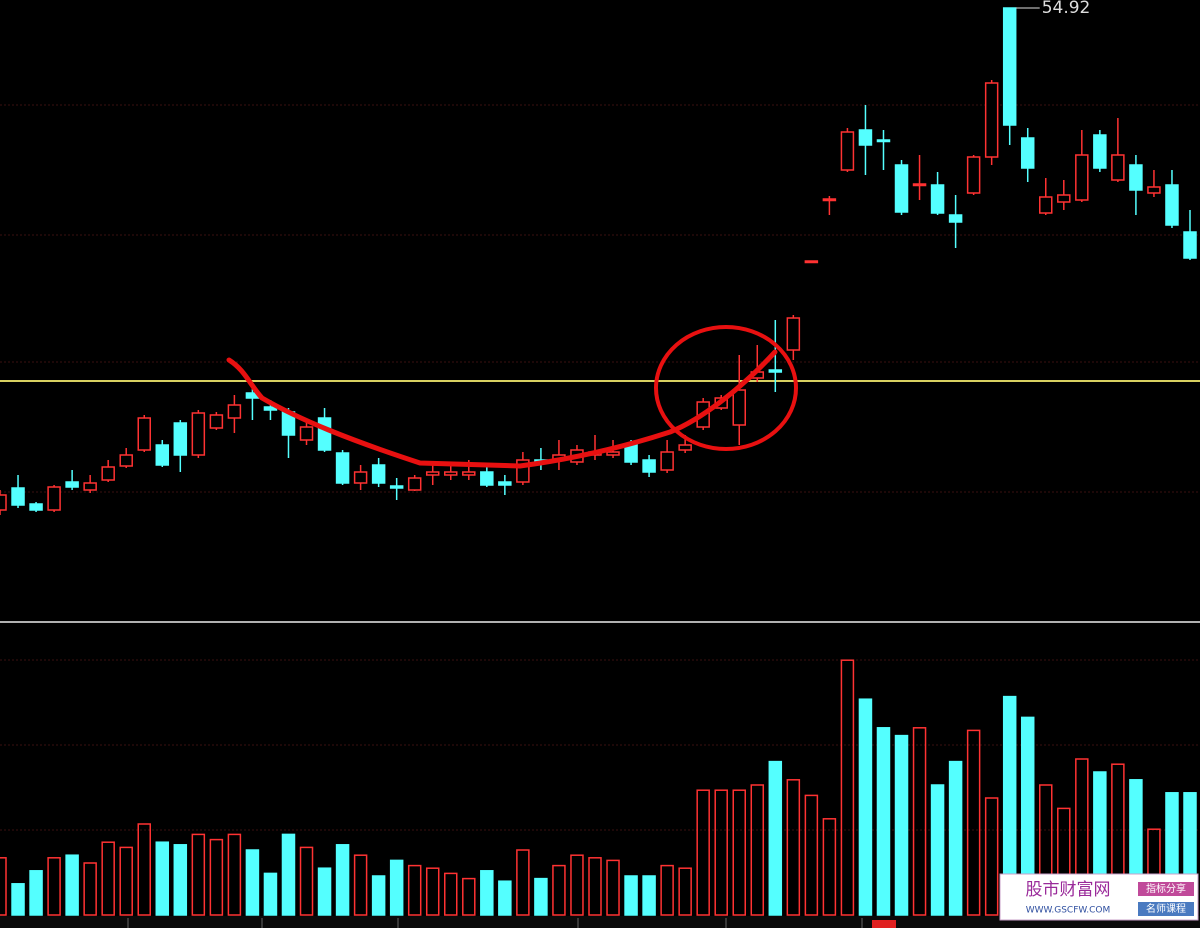  Describe the element at coordinates (1066, 9) in the screenshot. I see `high-label: 54.92` at that location.